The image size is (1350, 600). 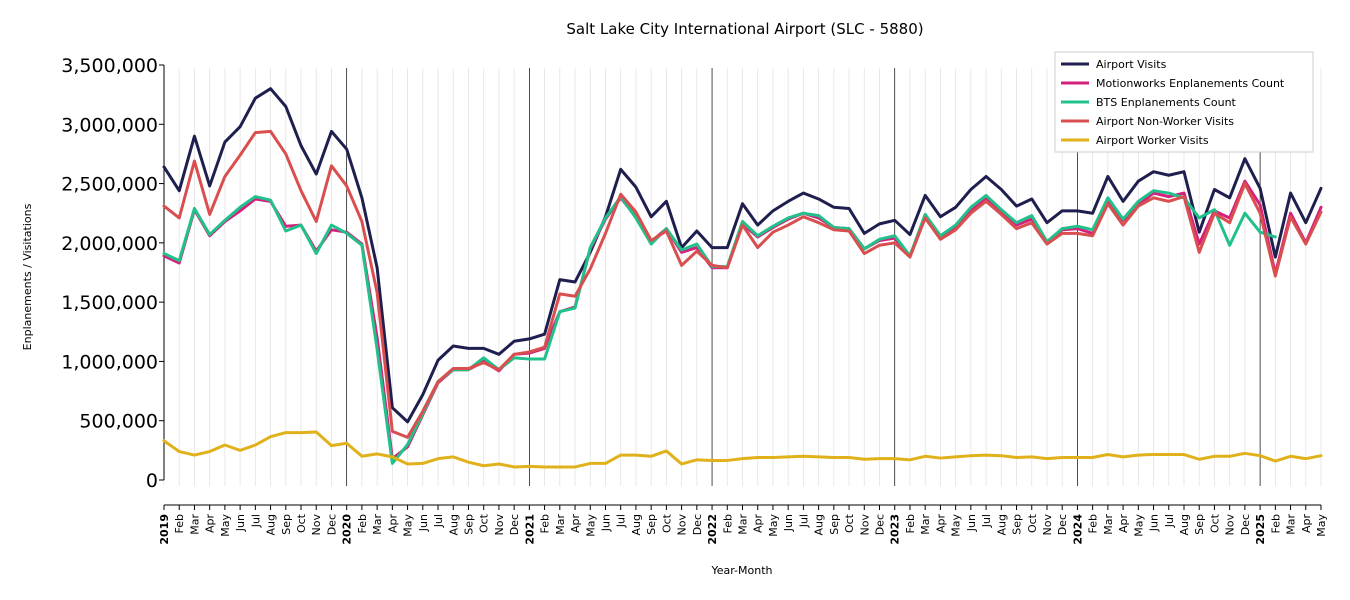 What do you see at coordinates (1152, 140) in the screenshot?
I see `legend-label: Airport Worker Visits` at bounding box center [1152, 140].